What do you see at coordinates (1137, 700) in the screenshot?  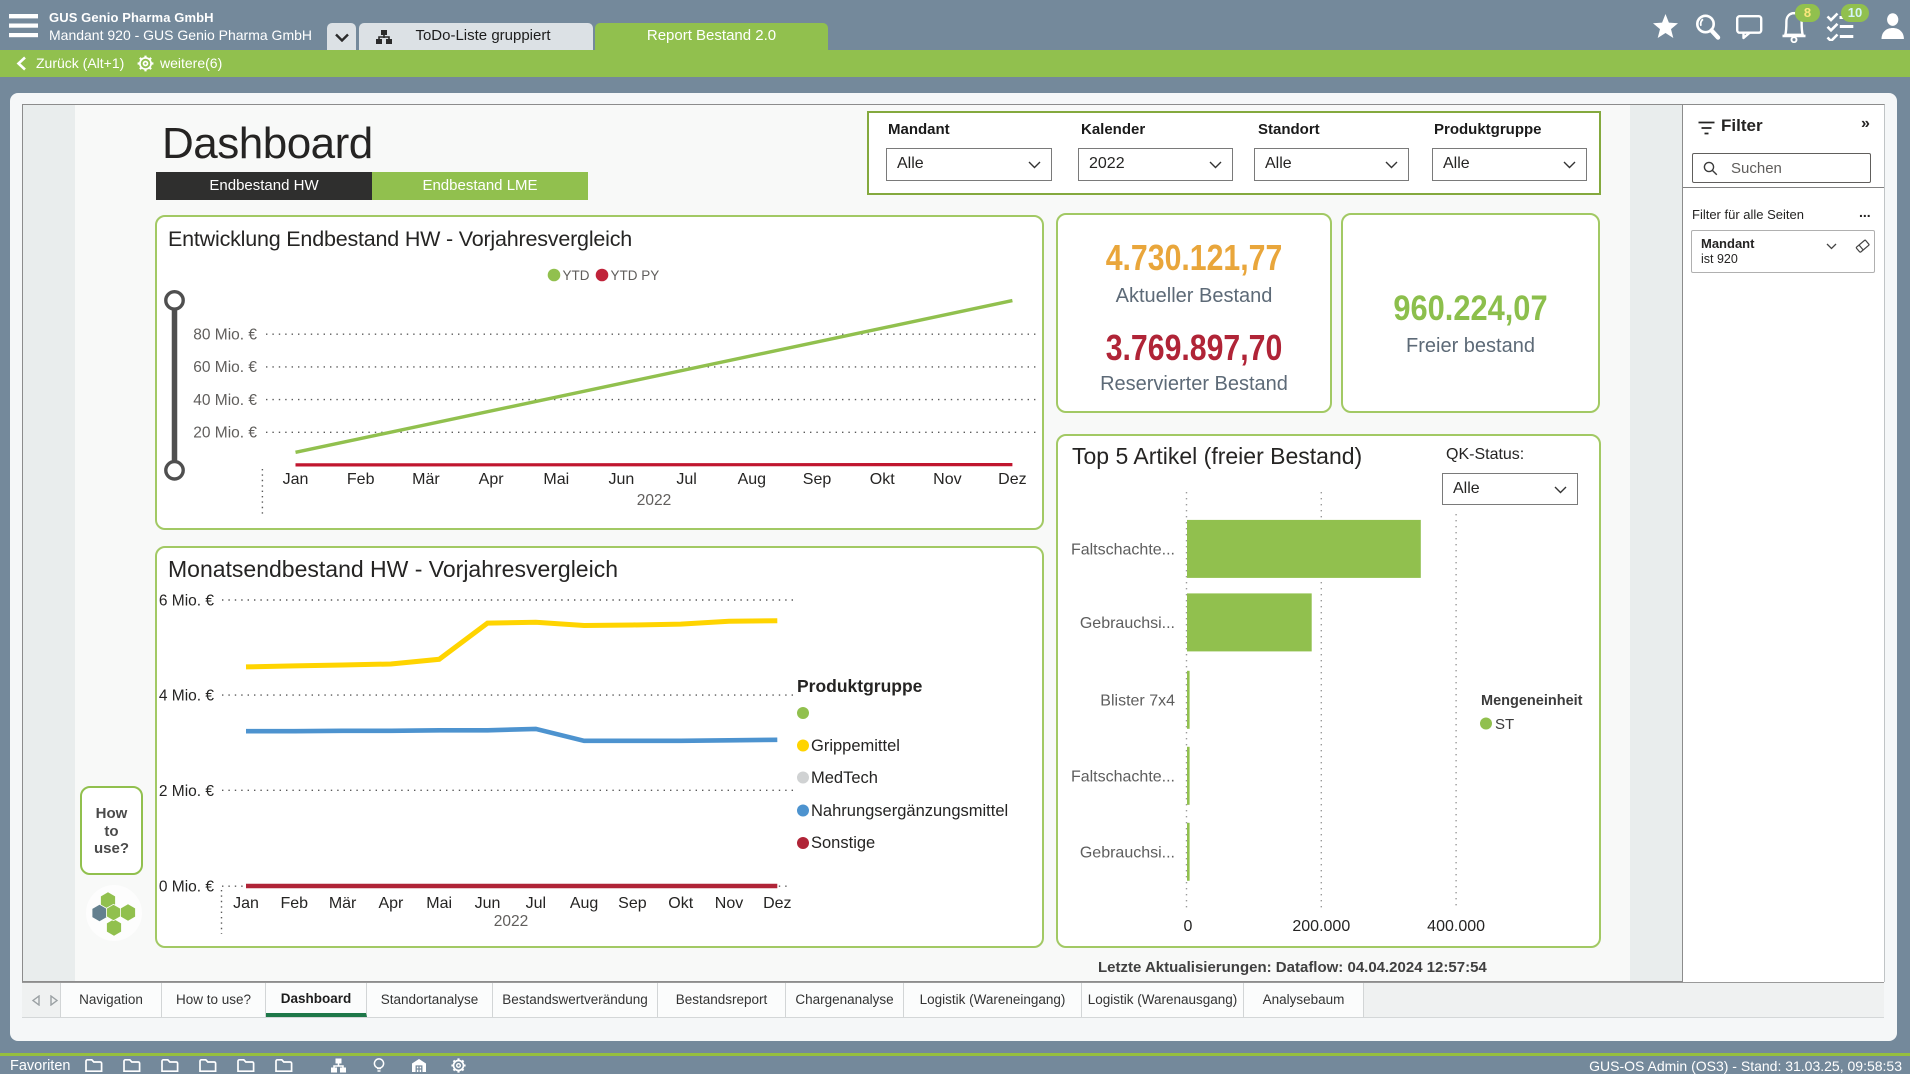 I see `svg-text: Blister 7x4` at bounding box center [1137, 700].